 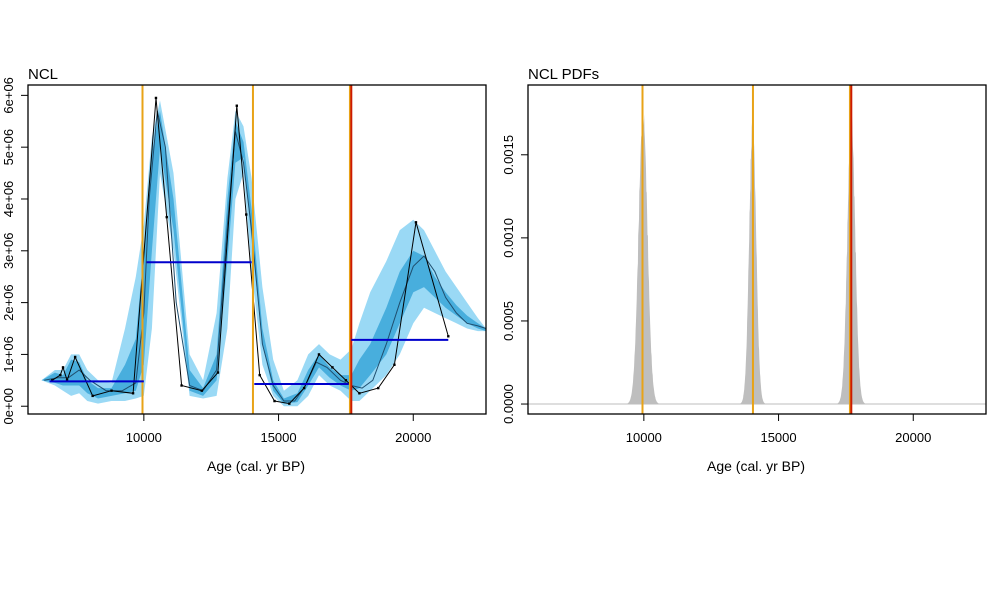 What do you see at coordinates (913, 437) in the screenshot?
I see `pdfs-x-tick-label: 20000` at bounding box center [913, 437].